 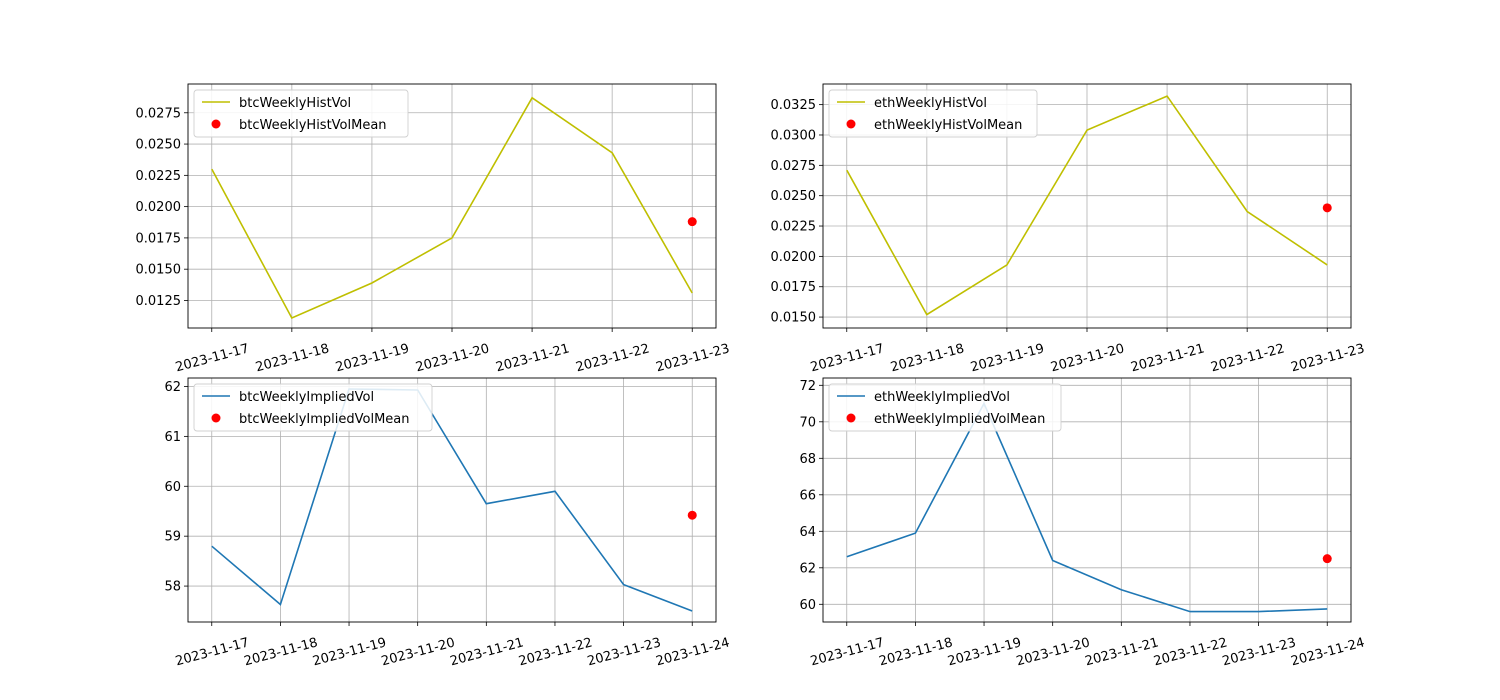 I want to click on y-tick-label: 58, so click(x=172, y=587).